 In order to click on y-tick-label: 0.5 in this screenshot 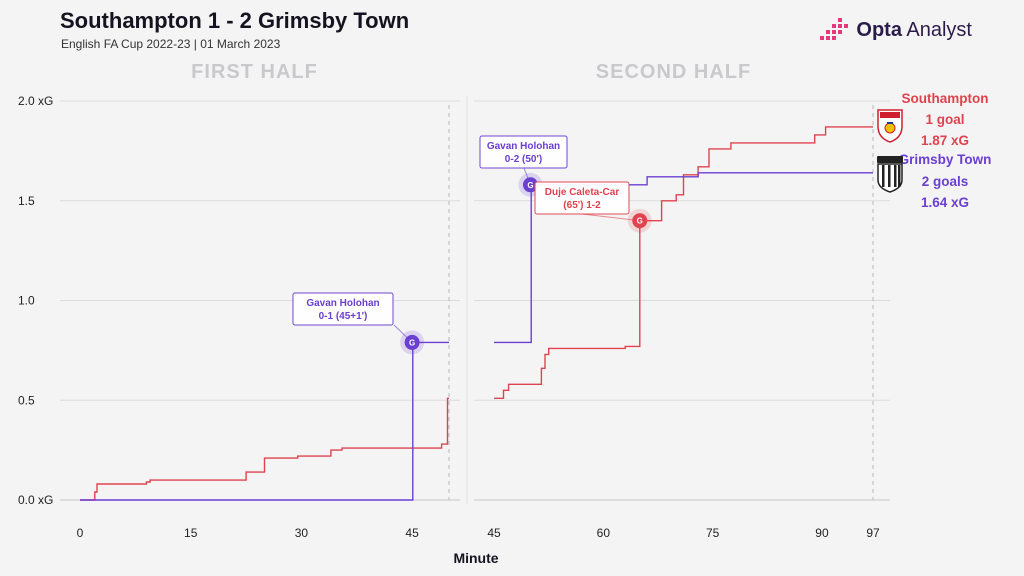, I will do `click(26, 400)`.